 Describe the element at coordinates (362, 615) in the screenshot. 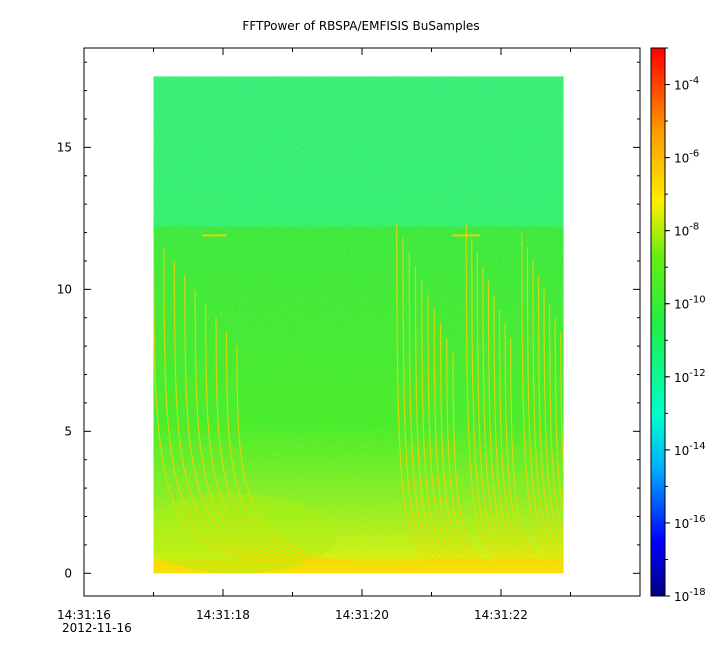

I see `x-tick-label: 14:31:20` at that location.